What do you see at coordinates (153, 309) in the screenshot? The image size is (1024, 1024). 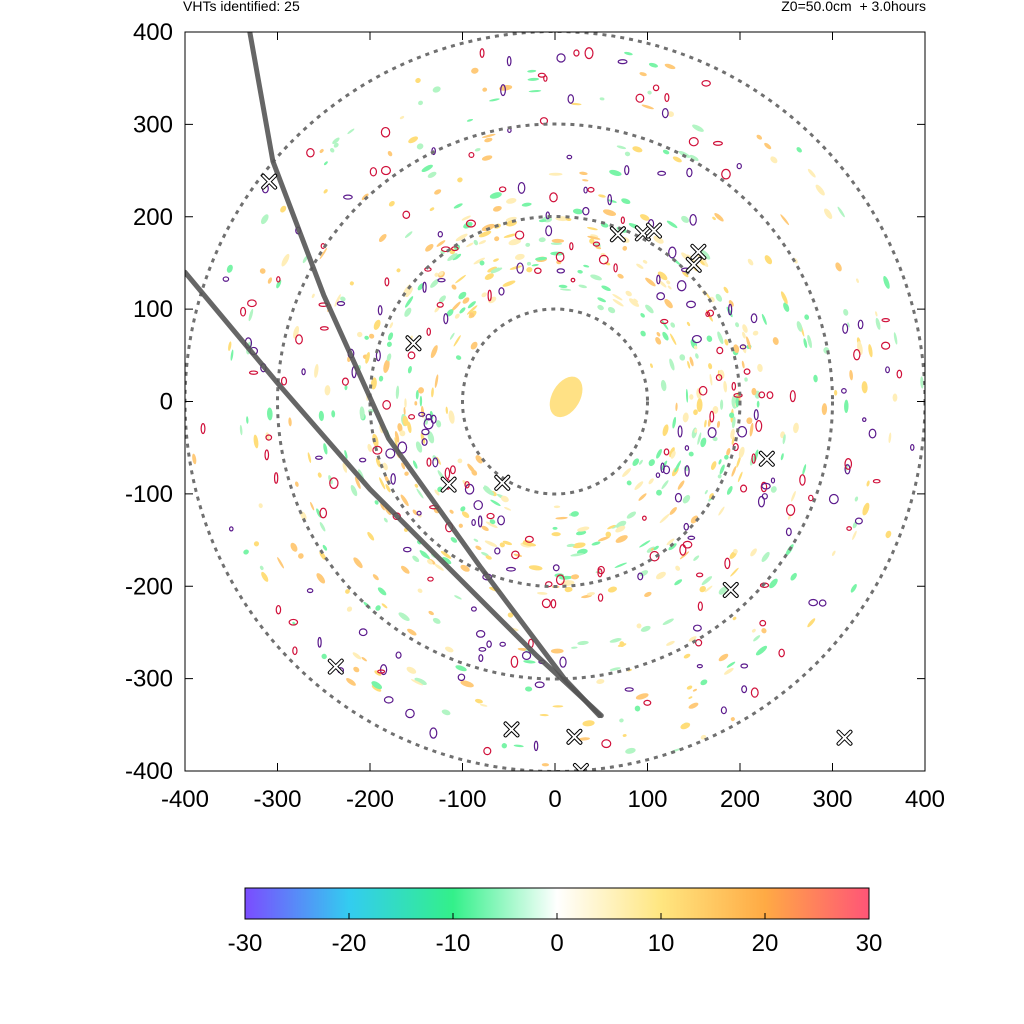 I see `y-tick-label: 100` at bounding box center [153, 309].